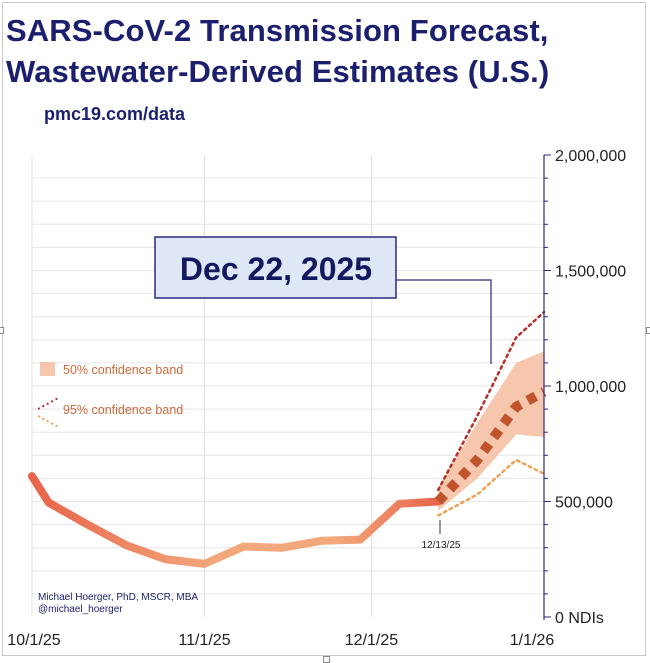 The height and width of the screenshot is (663, 650). I want to click on chart-title-line-2: Wastewater-Derived Estimates (U.S.), so click(278, 71).